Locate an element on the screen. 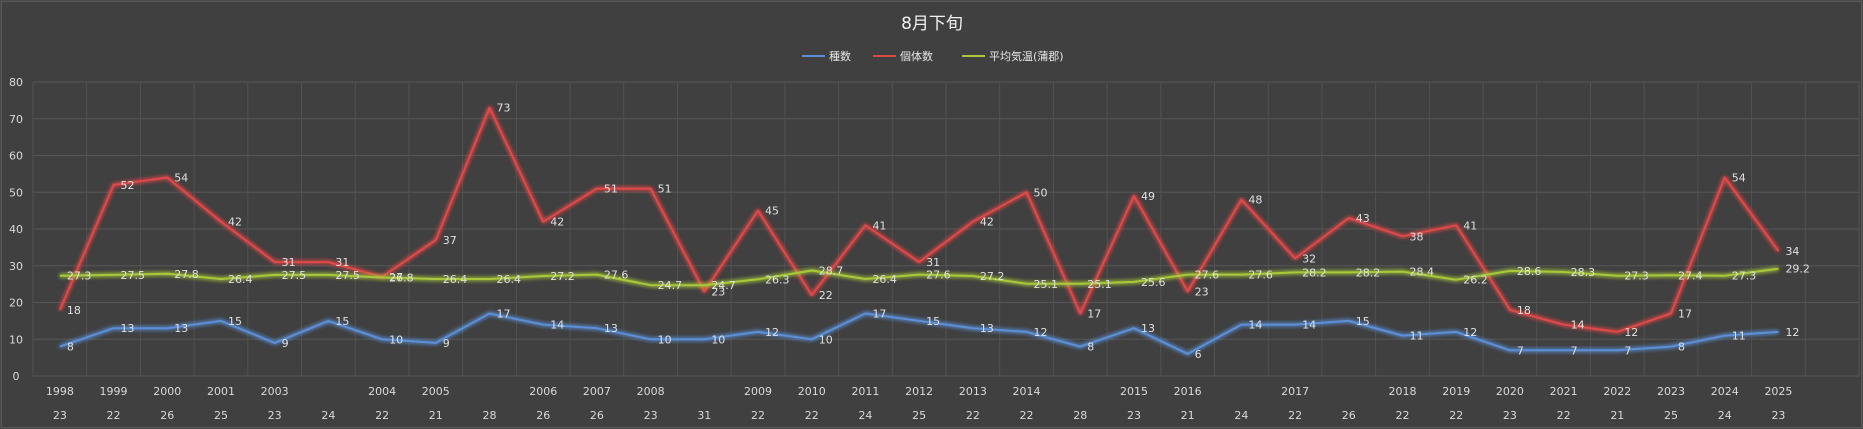  x-tick-year: 2009 is located at coordinates (758, 391).